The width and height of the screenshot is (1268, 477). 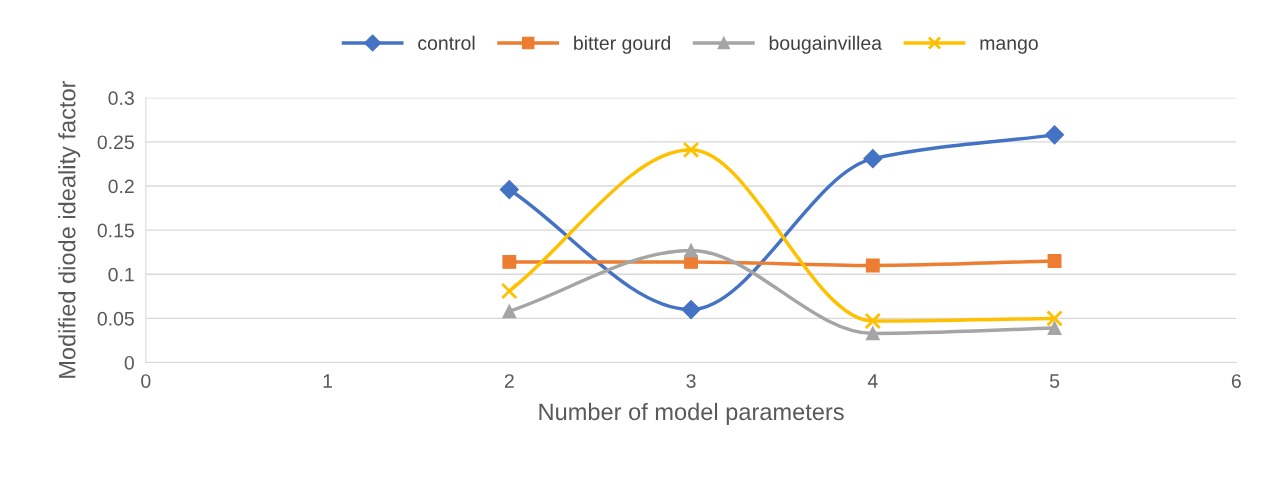 What do you see at coordinates (872, 381) in the screenshot?
I see `x-tick-label: 4` at bounding box center [872, 381].